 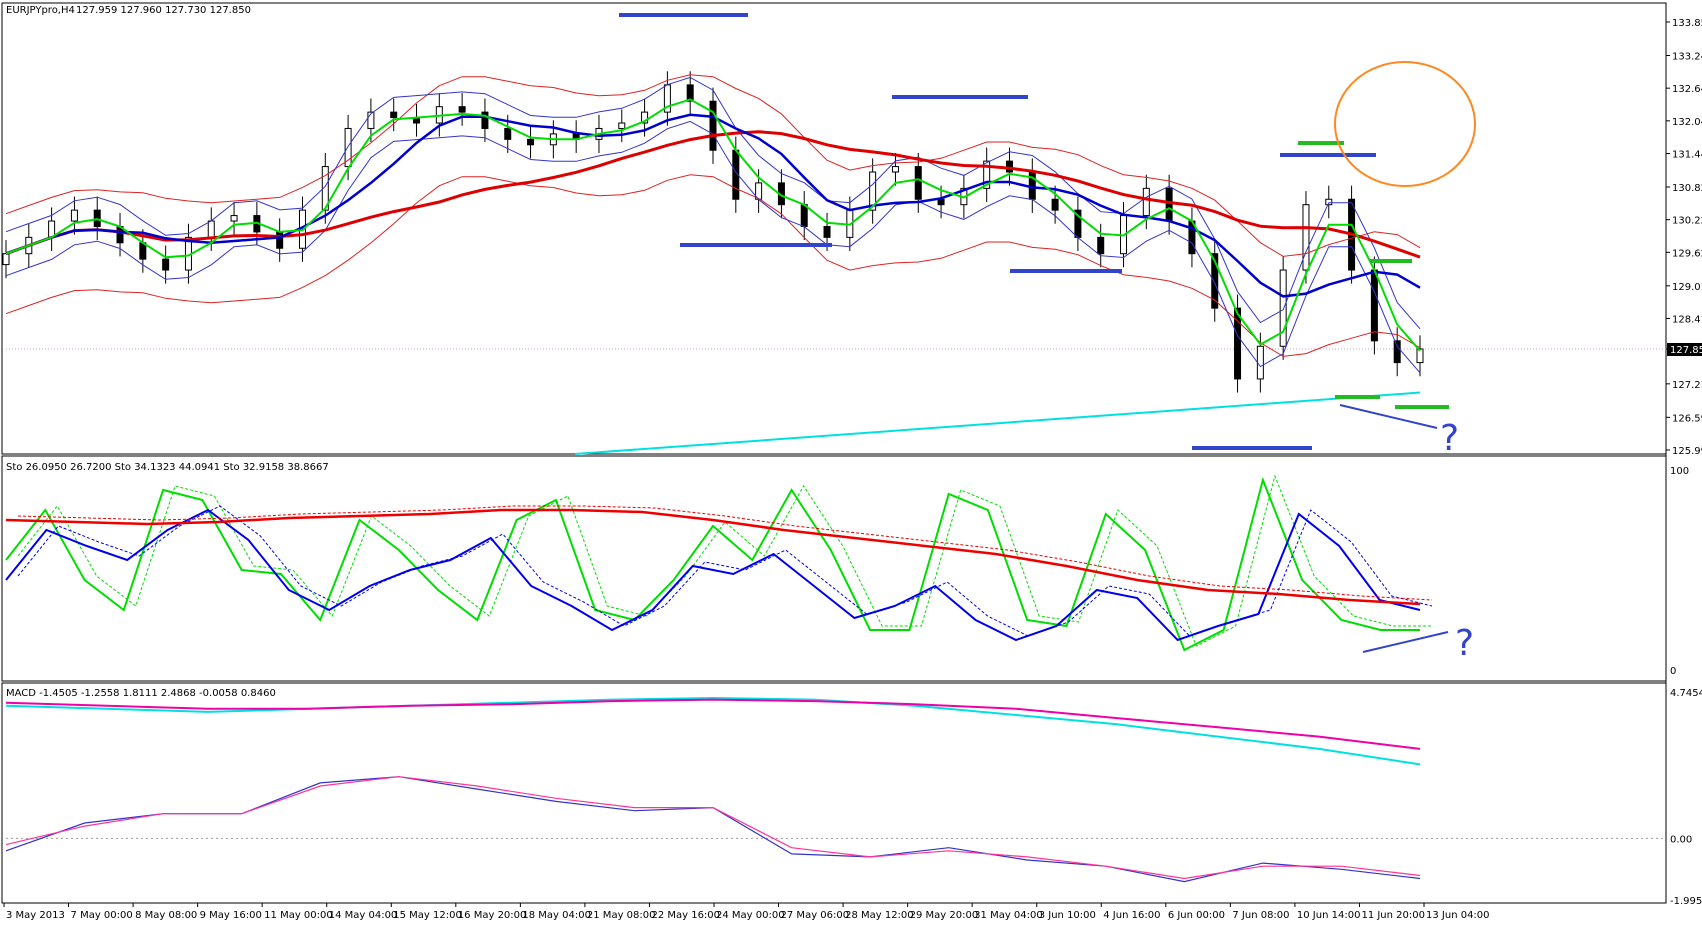 I want to click on price-tick-label: 133.855, so click(x=1687, y=23).